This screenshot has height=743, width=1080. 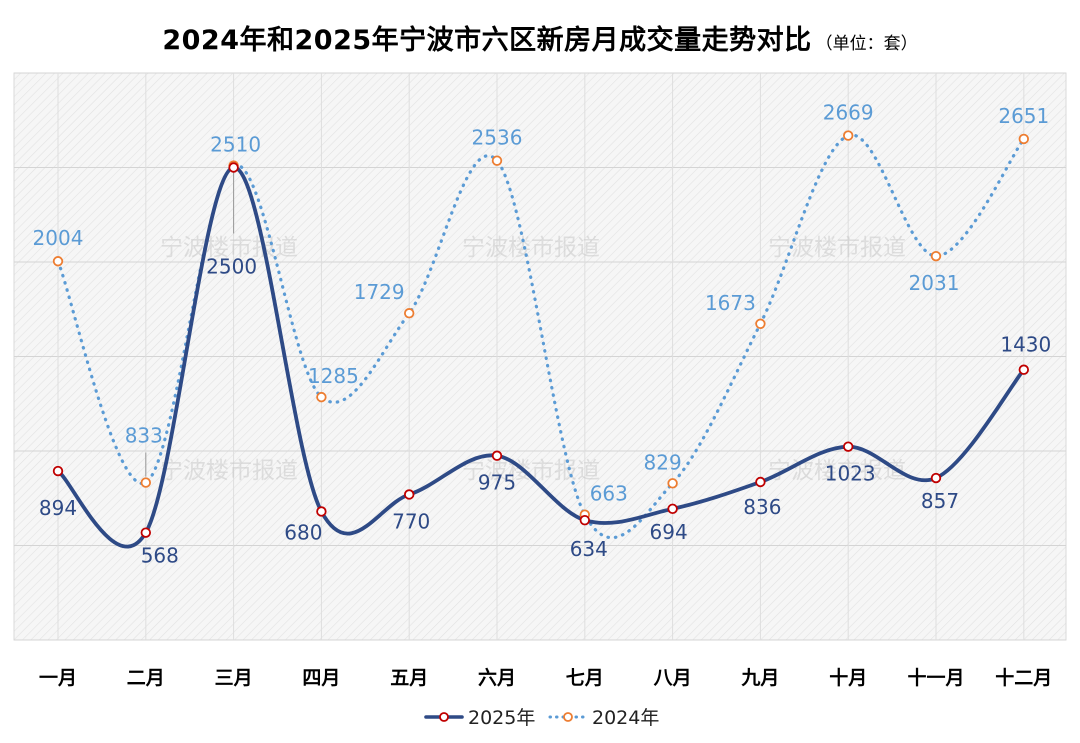 I want to click on data-label-2024: 2536, so click(x=497, y=138).